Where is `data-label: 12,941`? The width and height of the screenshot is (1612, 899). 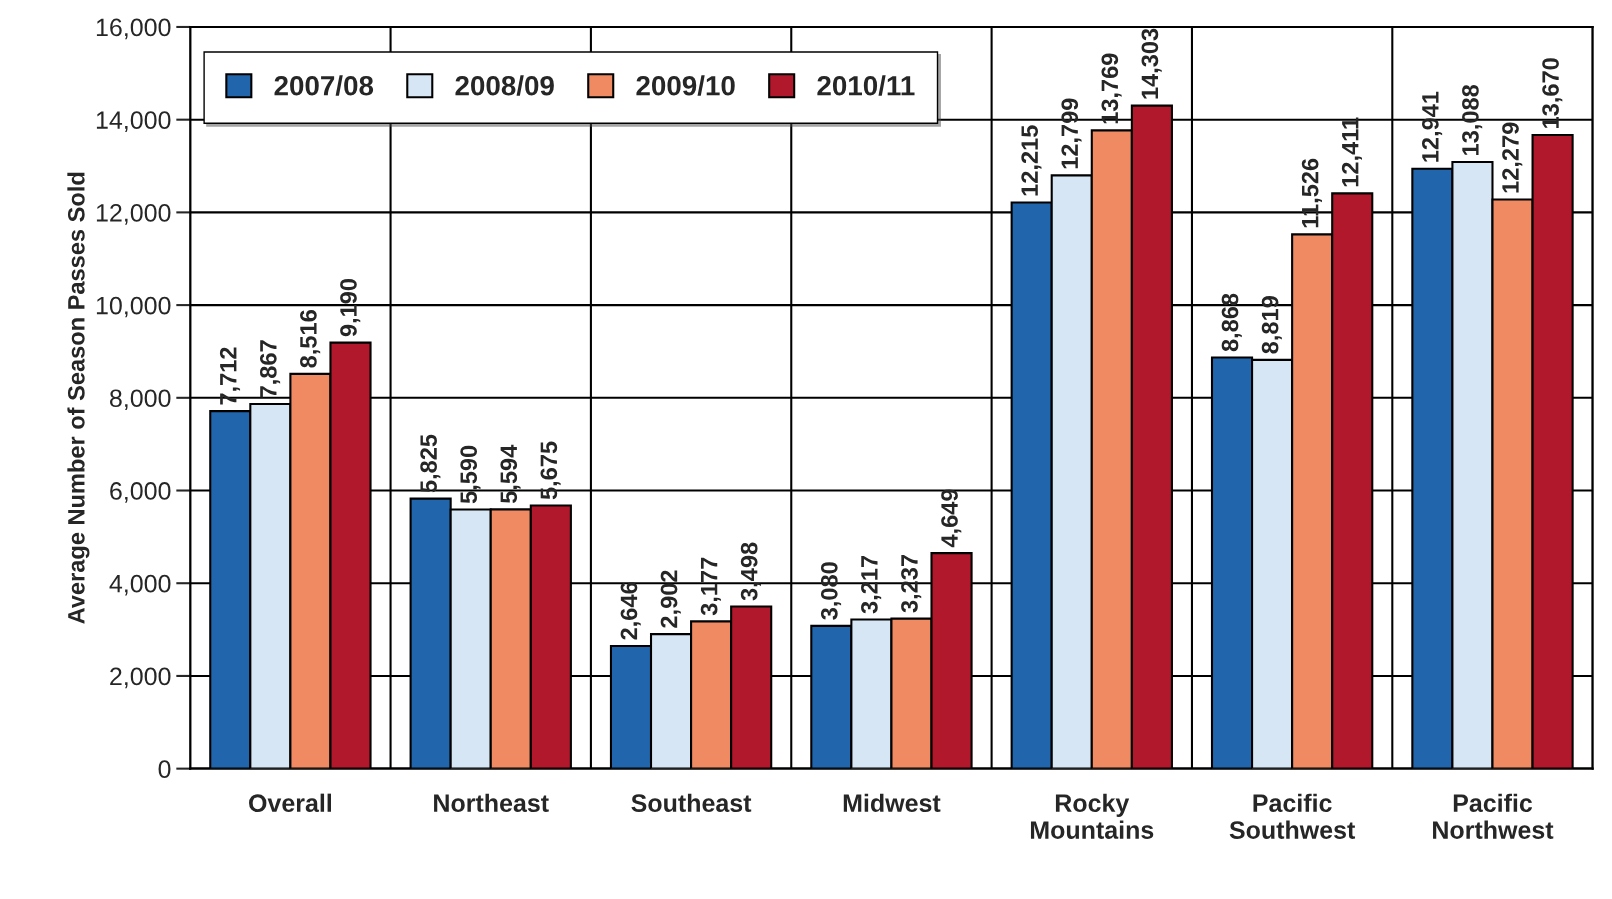 data-label: 12,941 is located at coordinates (1432, 126).